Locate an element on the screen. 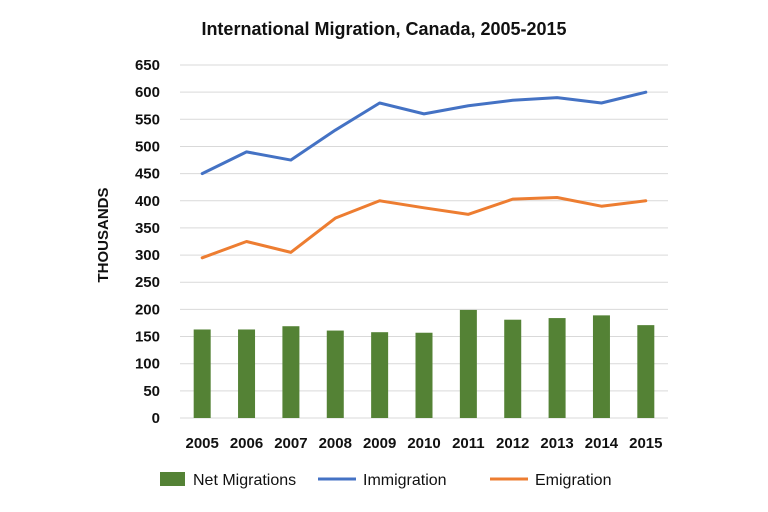 The image size is (768, 512). y-tick-label: 450 is located at coordinates (147, 174).